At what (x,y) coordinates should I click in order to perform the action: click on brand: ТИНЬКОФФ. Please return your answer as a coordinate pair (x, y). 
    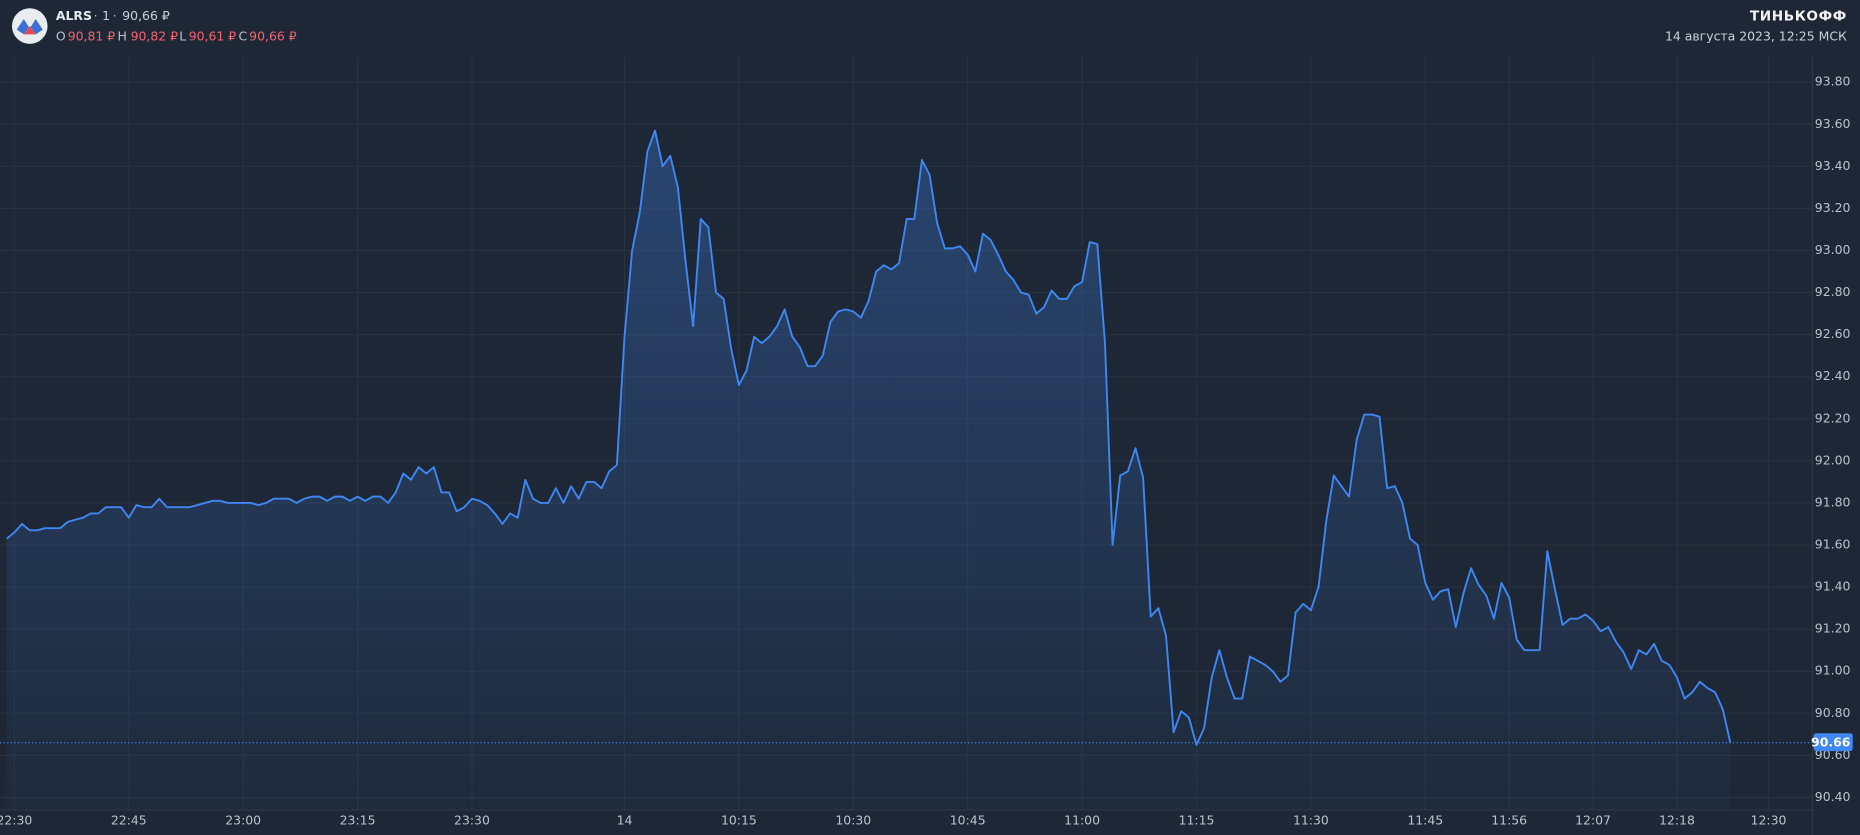
    Looking at the image, I should click on (1798, 17).